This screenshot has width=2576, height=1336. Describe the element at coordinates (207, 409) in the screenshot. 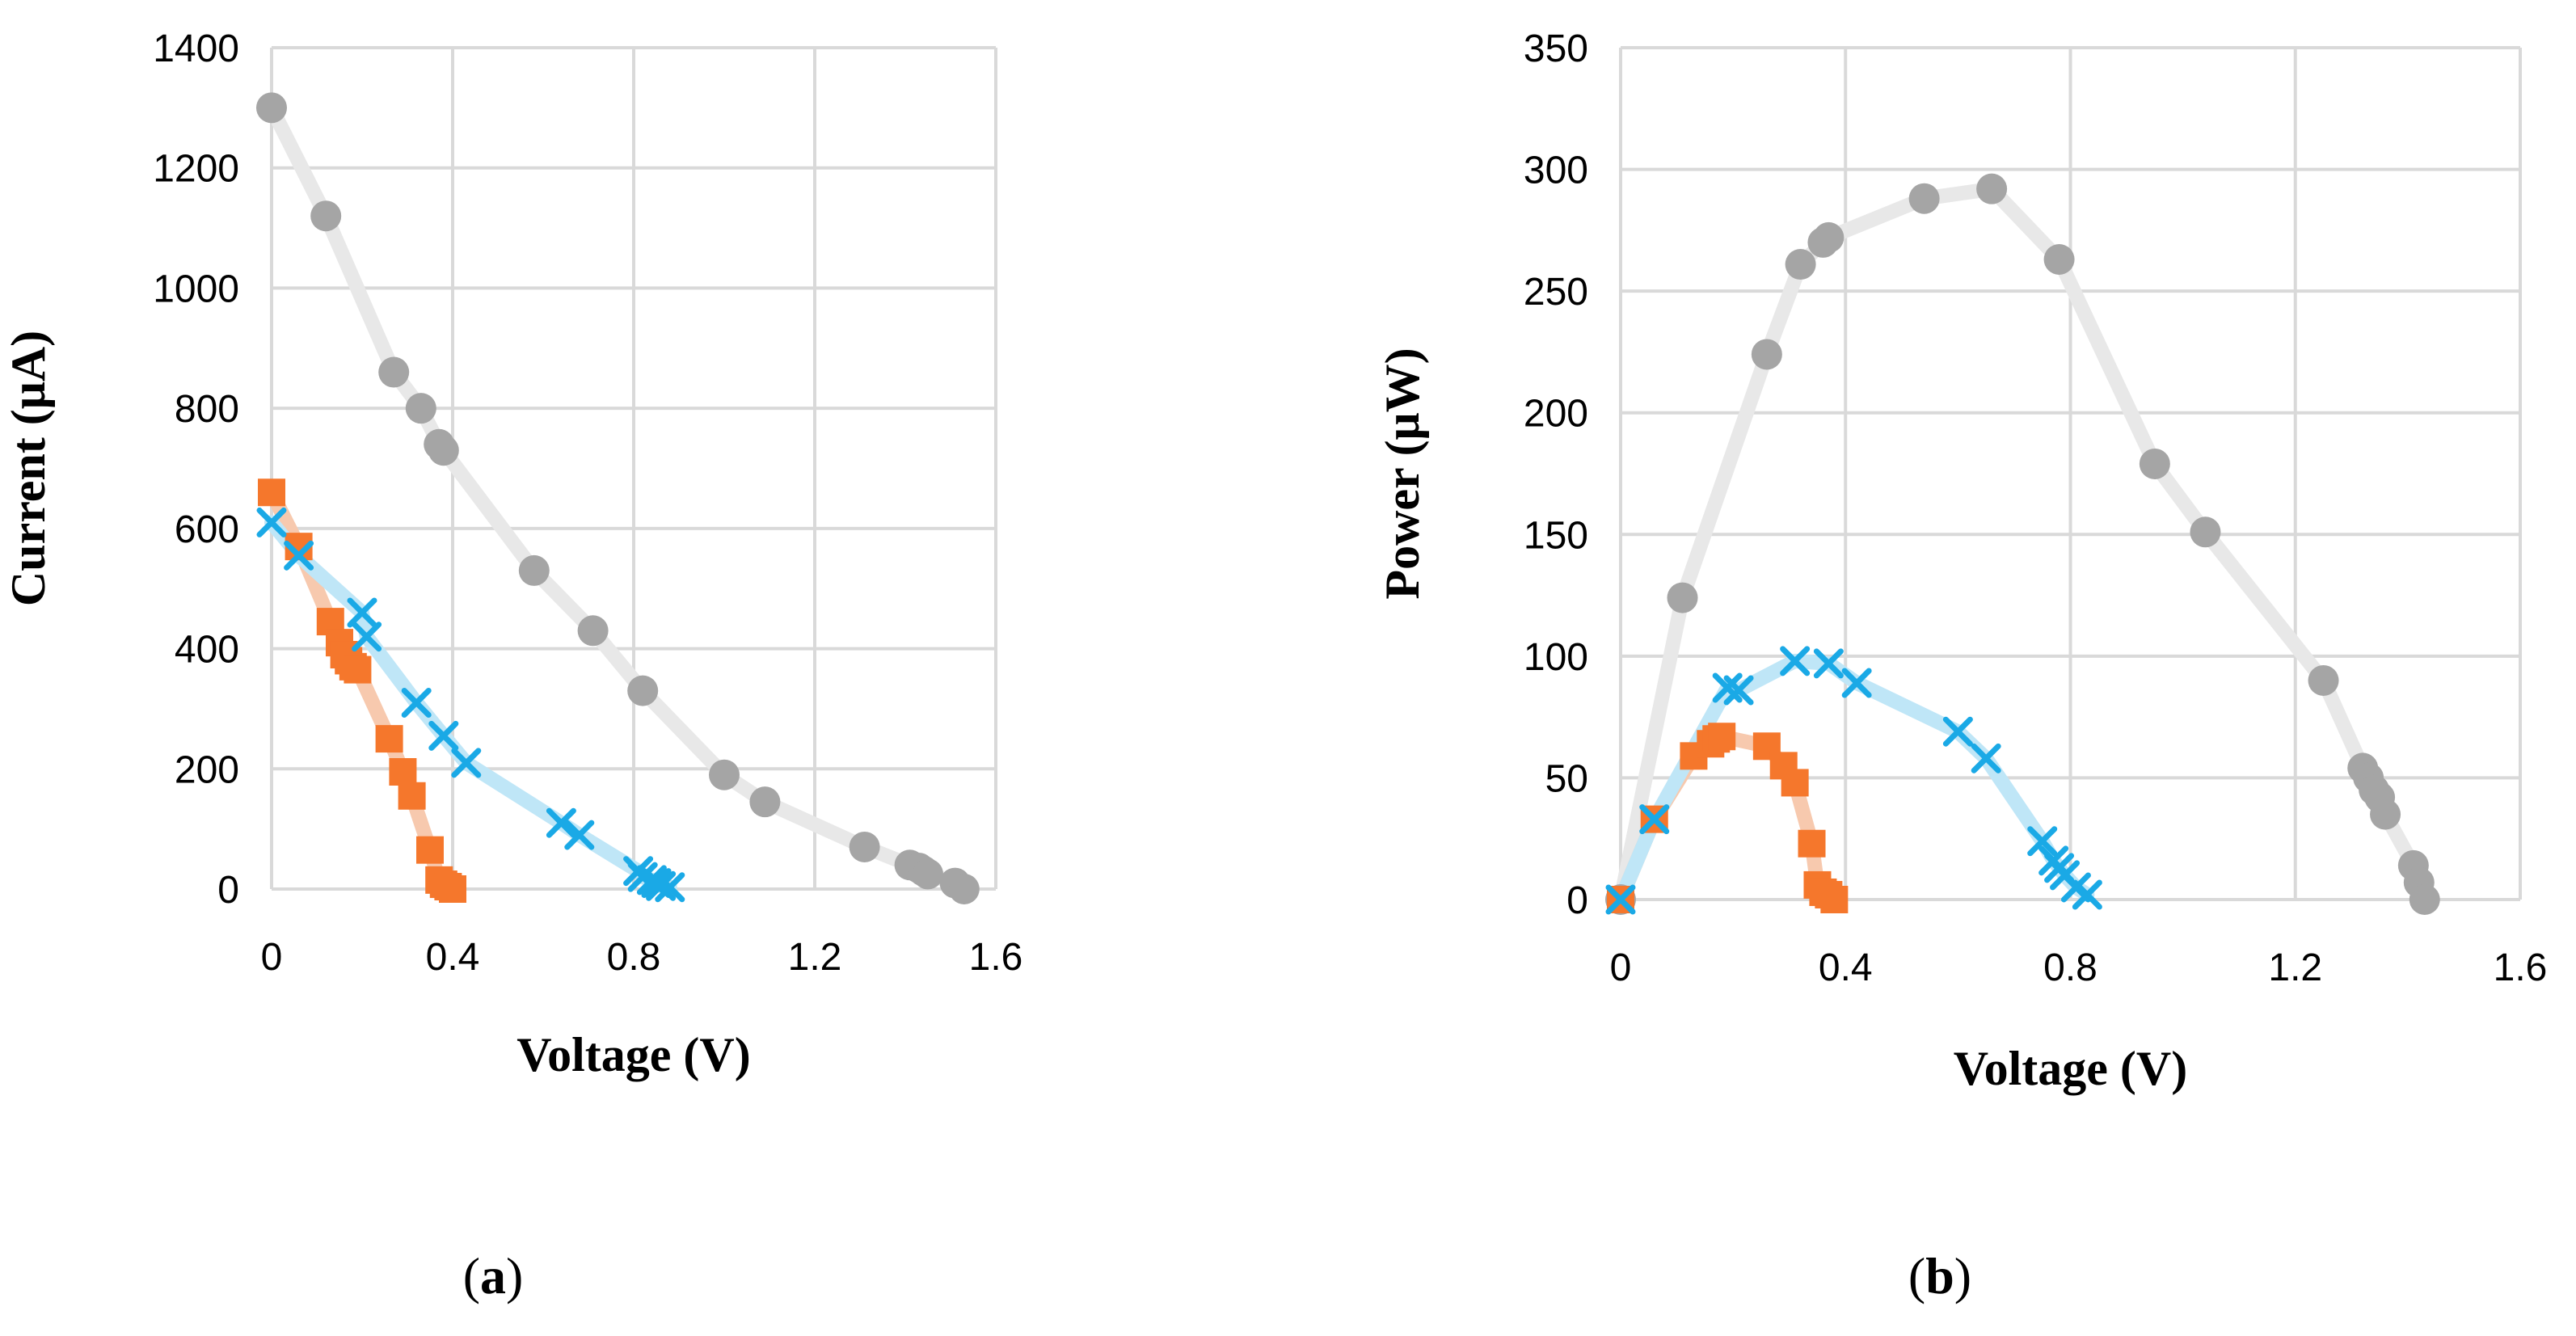

I see `y-tick-label: 800` at that location.